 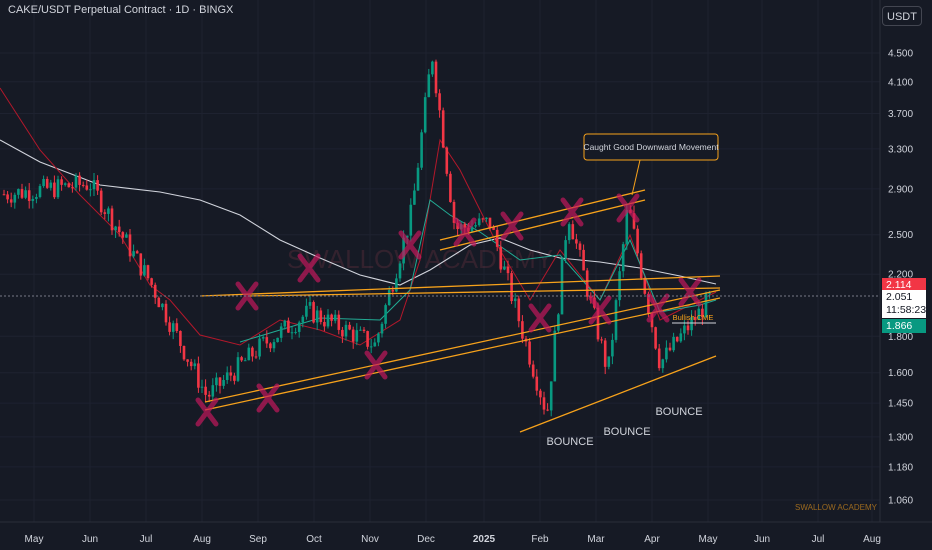 What do you see at coordinates (651, 147) in the screenshot?
I see `callout-text: Caught Good Downward Movement` at bounding box center [651, 147].